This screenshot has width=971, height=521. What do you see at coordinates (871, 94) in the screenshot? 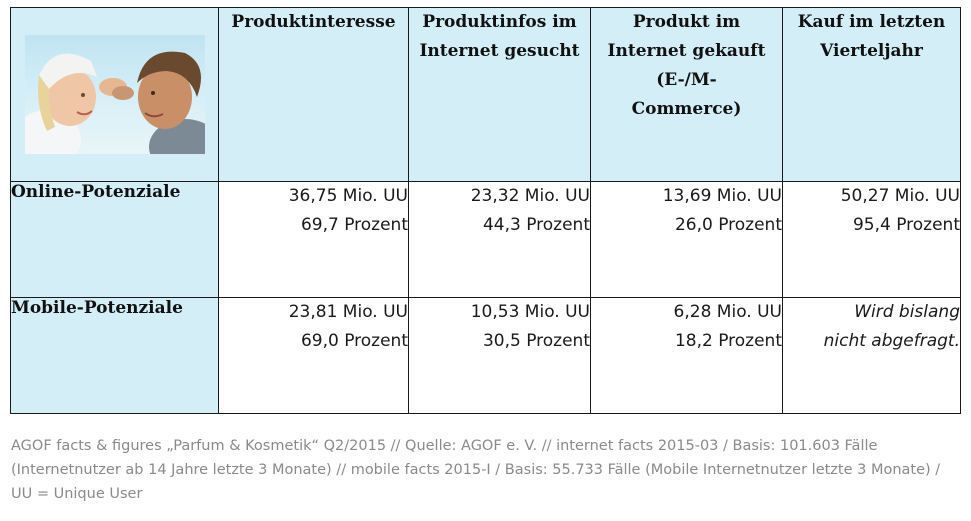
I see `col-header-kauf-vierteljahr: Kauf im letzten Vierteljahr` at bounding box center [871, 94].